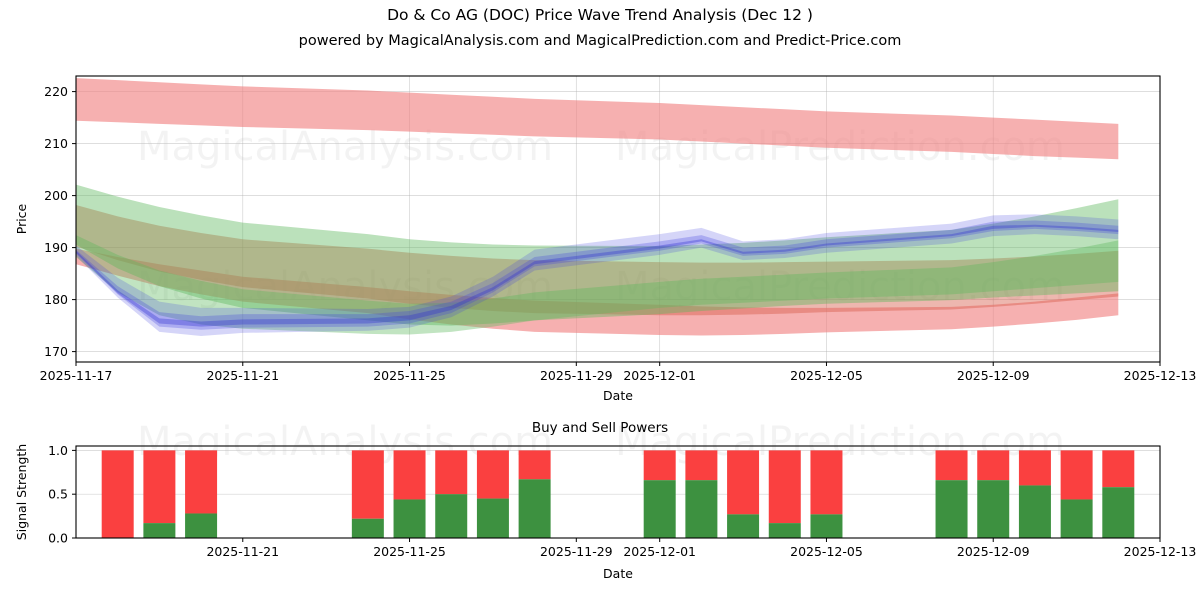  I want to click on price-ytick: 190, so click(56, 247).